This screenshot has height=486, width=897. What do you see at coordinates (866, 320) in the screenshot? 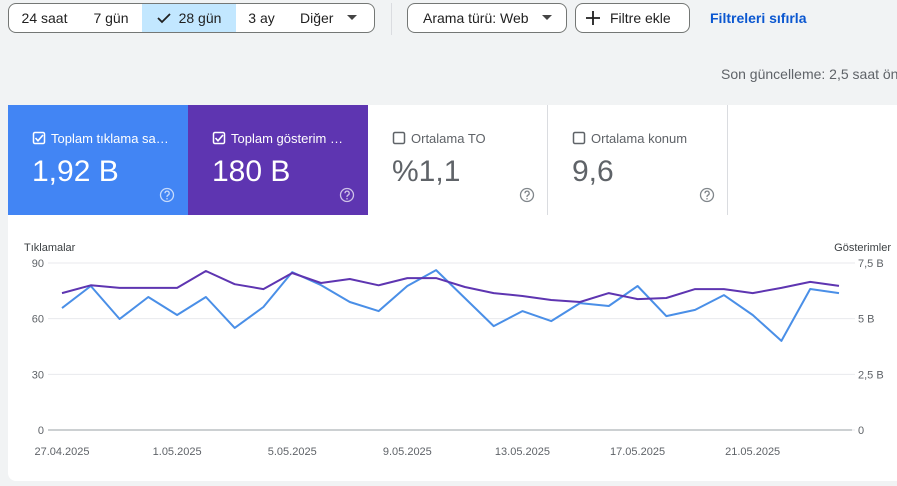
I see `y2-tick-label: 5 B` at bounding box center [866, 320].